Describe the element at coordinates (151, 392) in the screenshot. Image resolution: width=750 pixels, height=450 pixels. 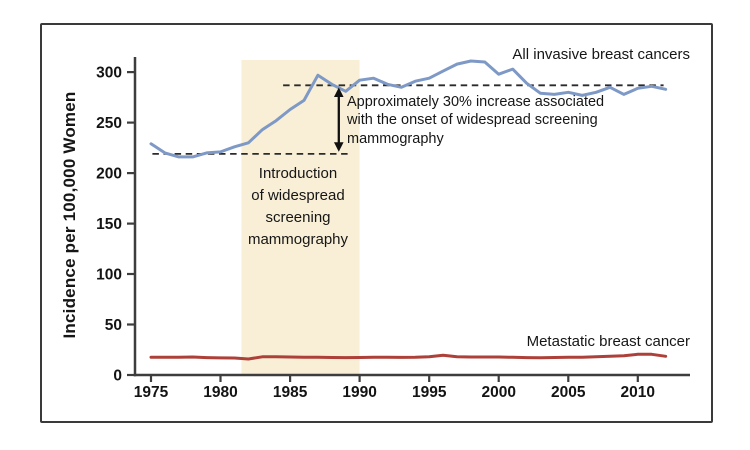
I see `x-tick-label: 1975` at that location.